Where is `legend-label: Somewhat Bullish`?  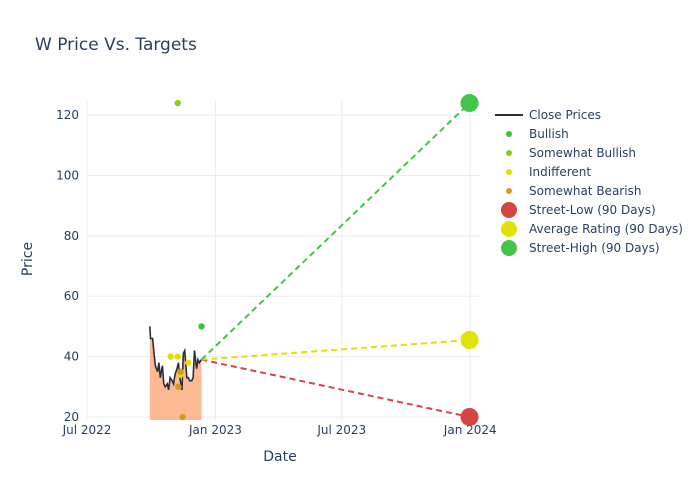 legend-label: Somewhat Bullish is located at coordinates (582, 153).